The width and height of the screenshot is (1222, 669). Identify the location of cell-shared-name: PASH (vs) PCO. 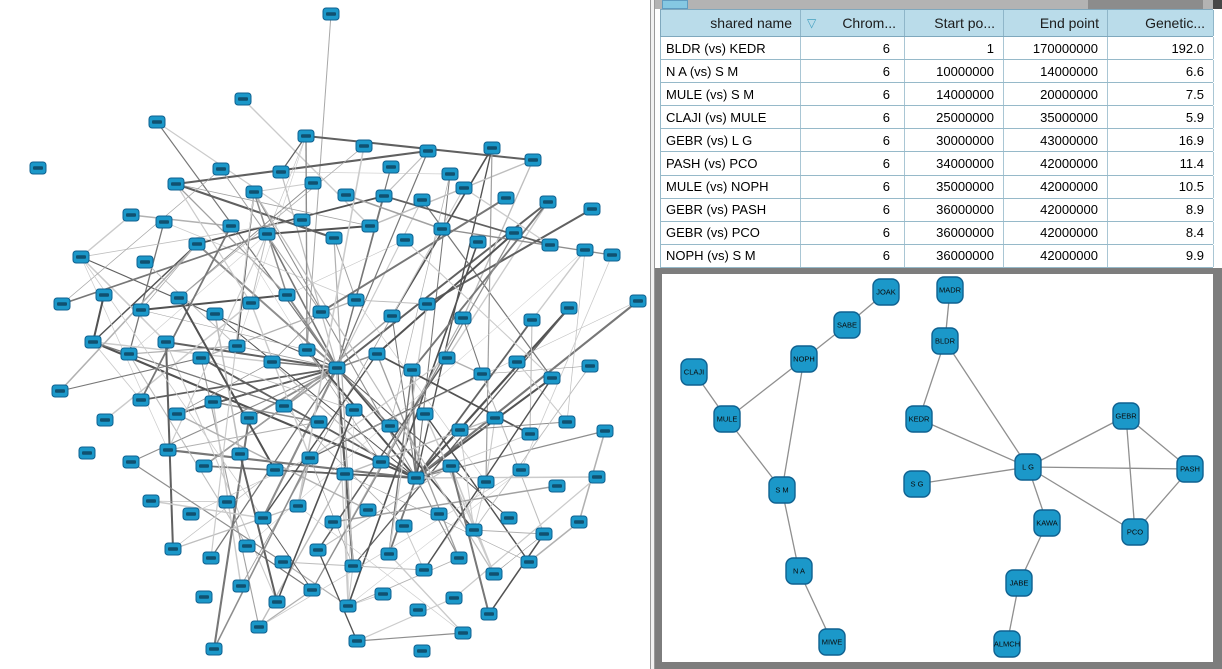
(731, 163).